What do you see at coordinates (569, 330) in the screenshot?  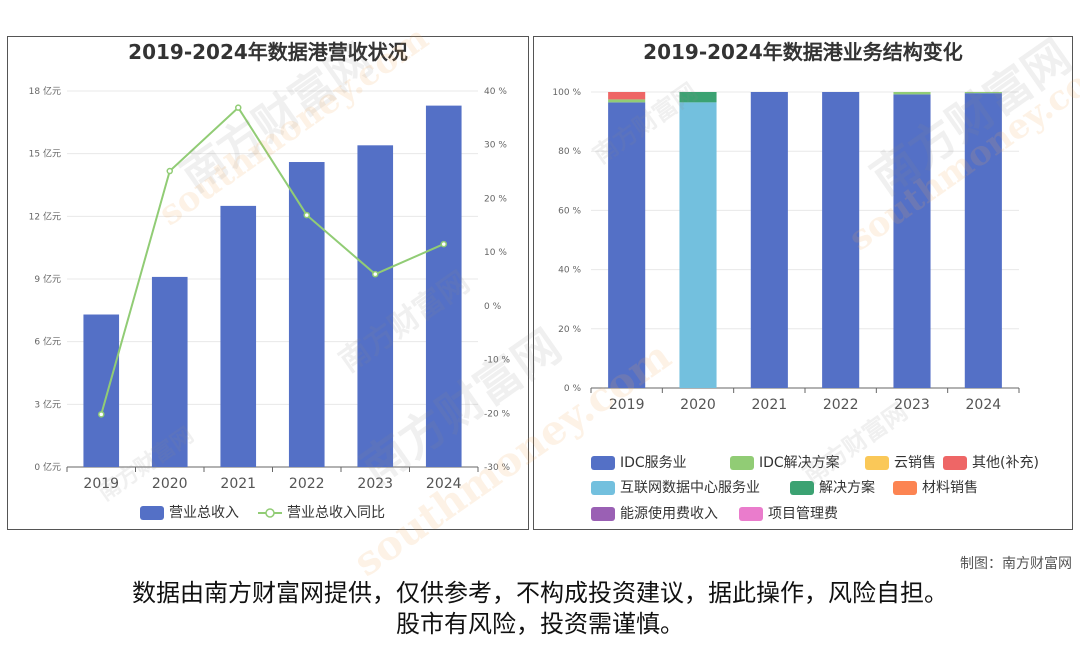 I see `y-tick-label: 20 %` at bounding box center [569, 330].